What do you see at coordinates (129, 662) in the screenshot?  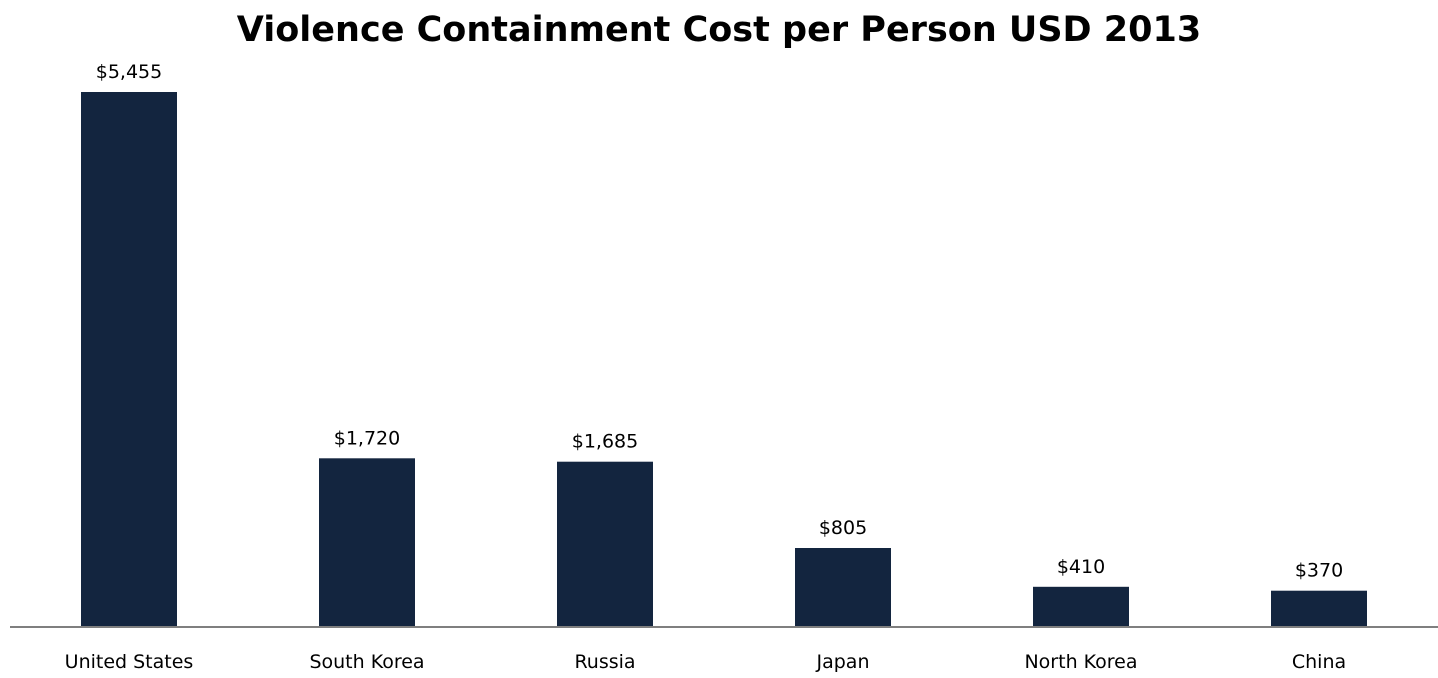 I see `category-label: United States` at bounding box center [129, 662].